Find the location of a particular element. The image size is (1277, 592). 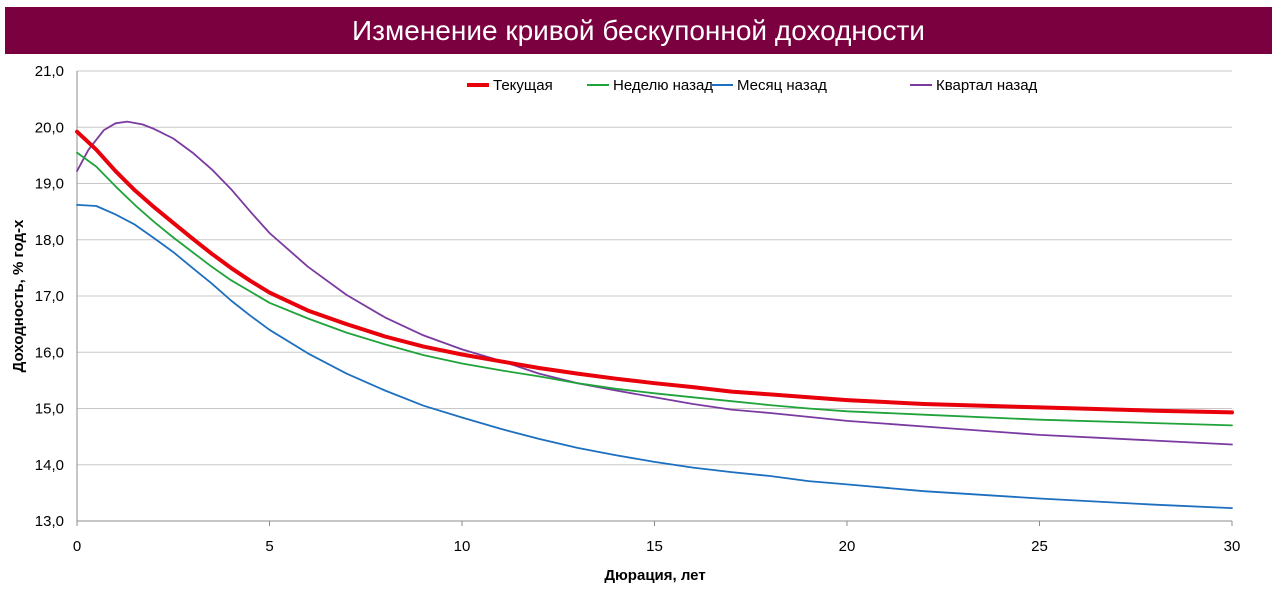

legend-label: Месяц назад is located at coordinates (782, 85).